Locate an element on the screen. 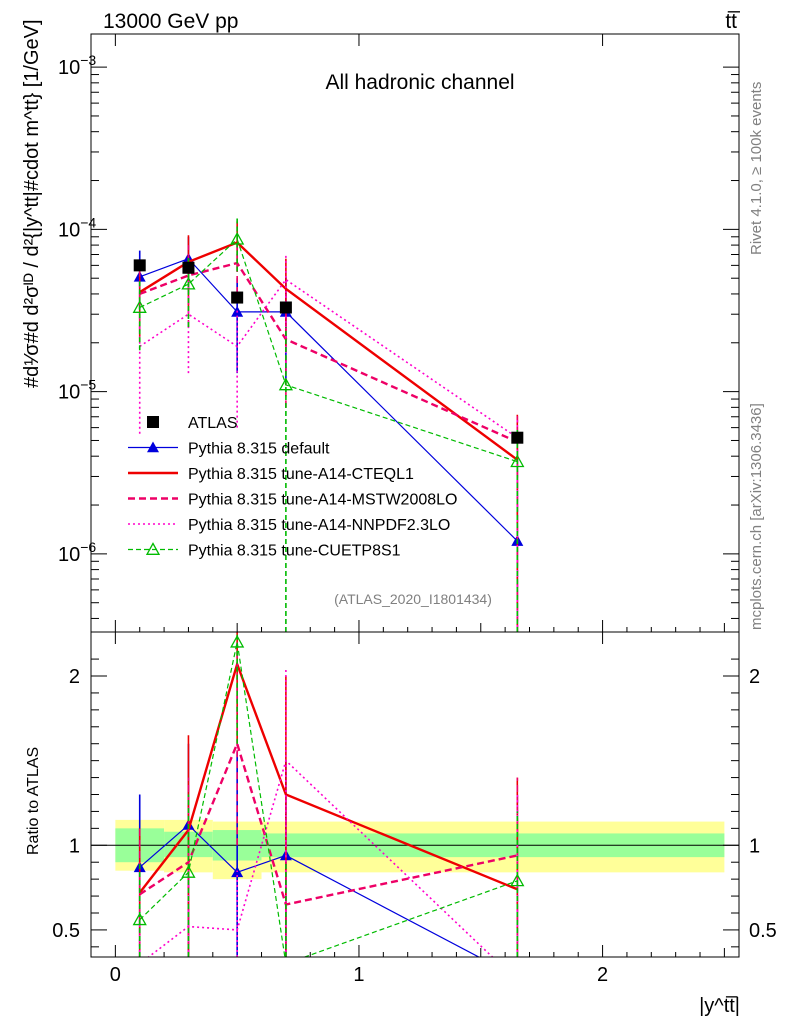 The width and height of the screenshot is (786, 1024). x-tick-label-2: 2 is located at coordinates (602, 975).